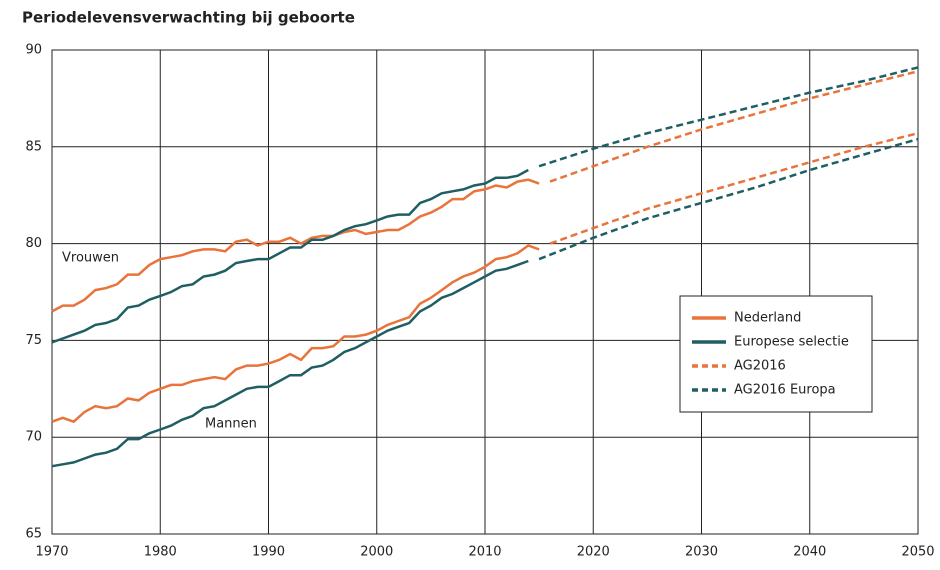  I want to click on legend-label: Nederland, so click(767, 318).